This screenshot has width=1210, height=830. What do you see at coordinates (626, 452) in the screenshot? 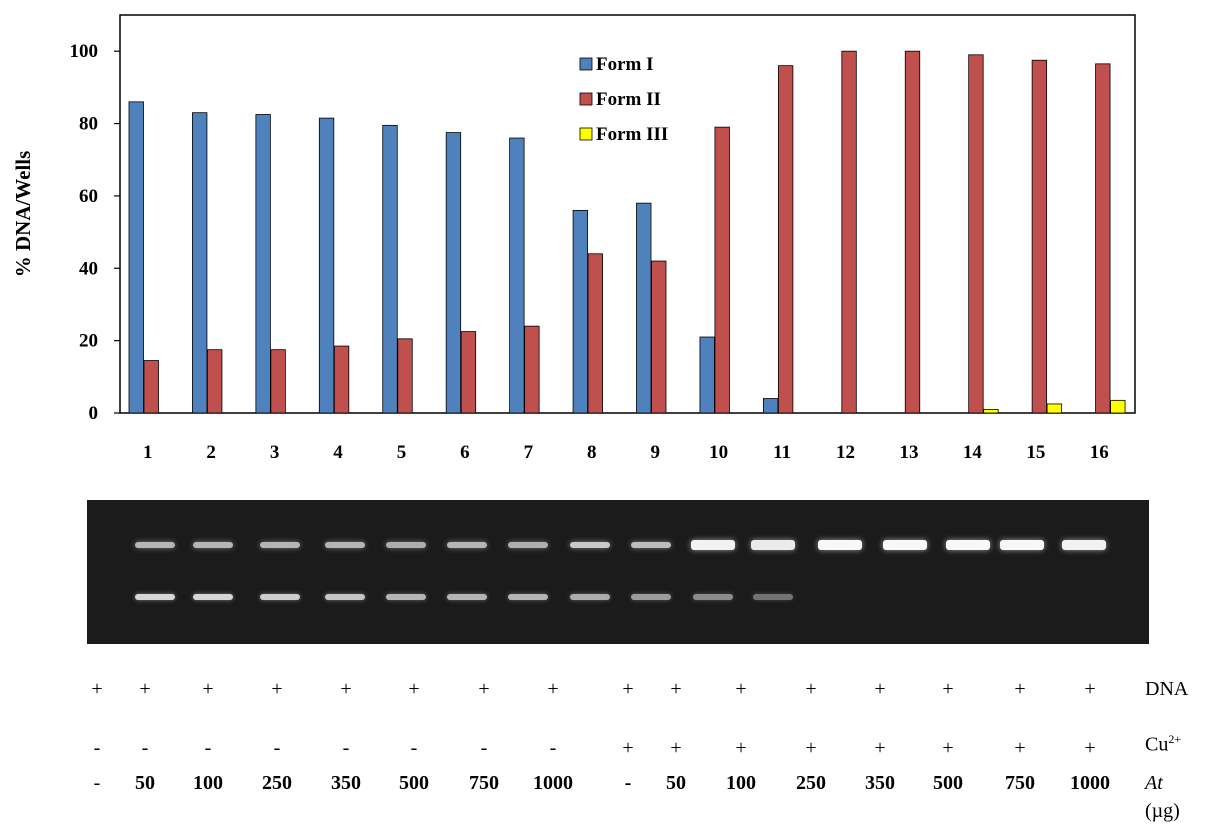
I see `x-axis-ticks: 1 2 3 4 5 6 7 8 9 10 11 12 13 14 15 16` at bounding box center [626, 452].